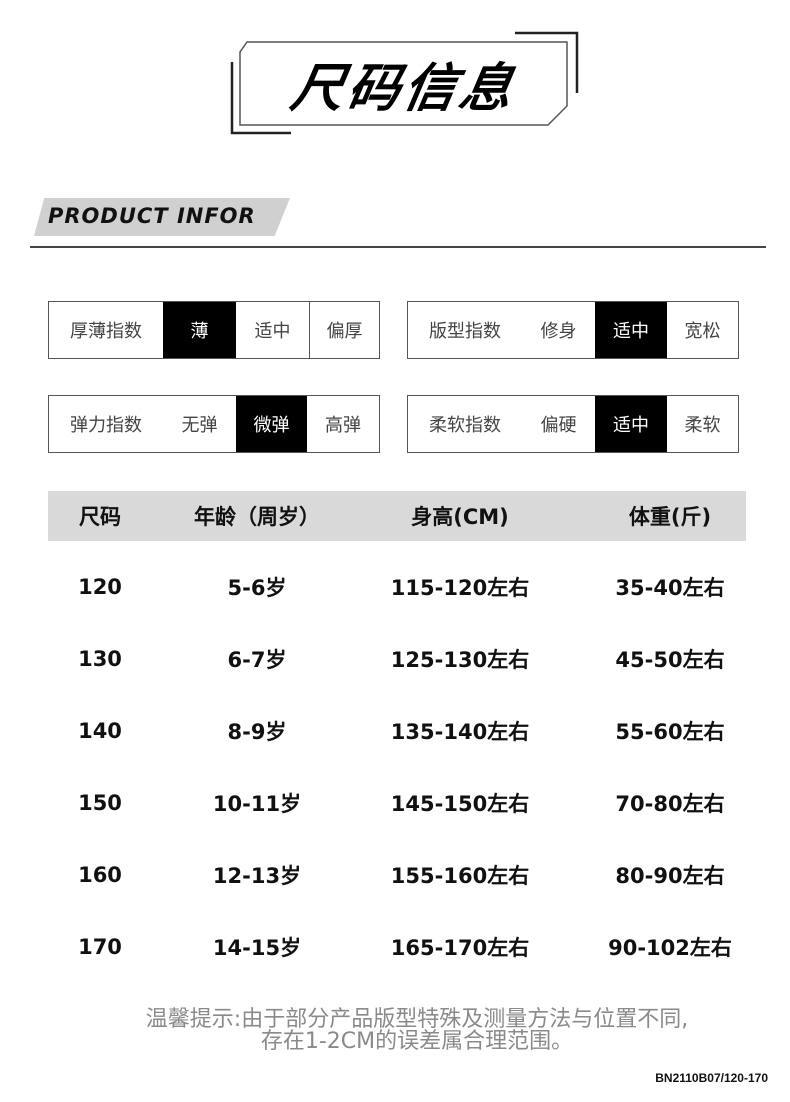 The image size is (790, 1102). Describe the element at coordinates (257, 948) in the screenshot. I see `table-cell: 14-15岁` at that location.